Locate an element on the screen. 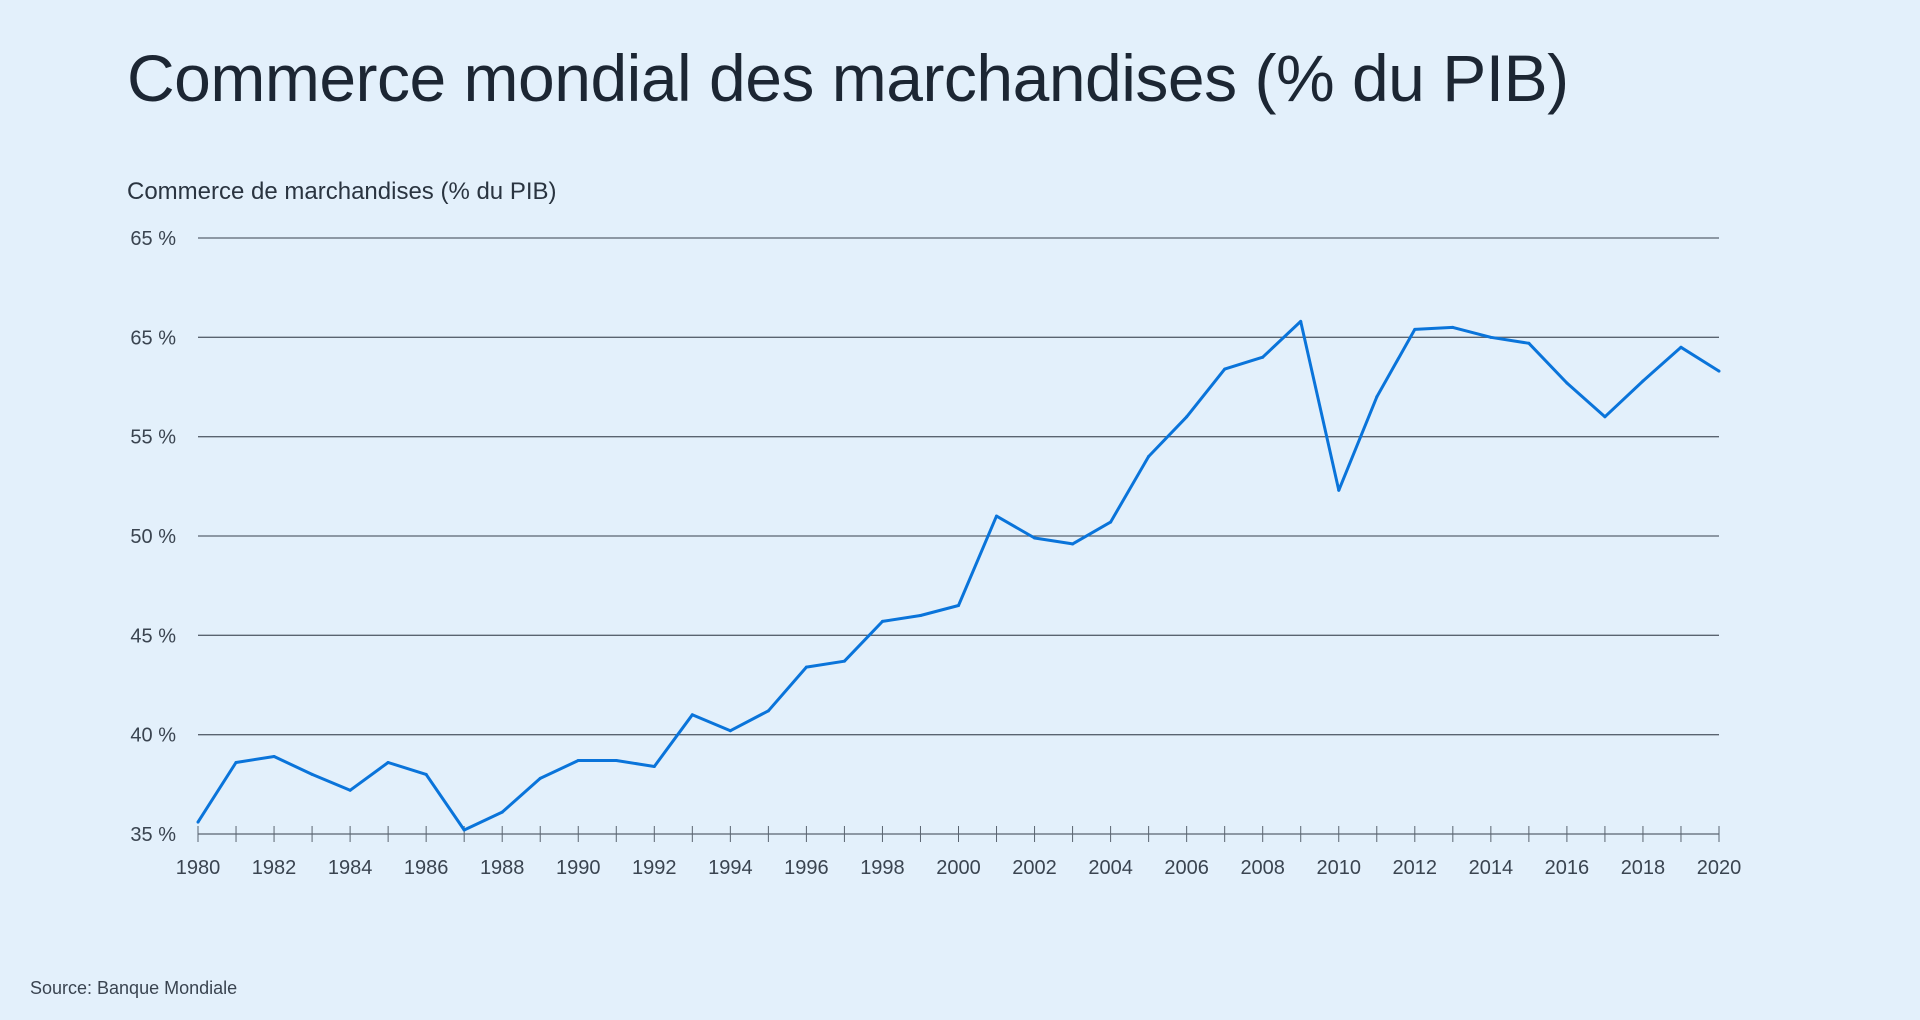  y-axis-title: Commerce de marchandises (% du PIB) is located at coordinates (342, 191).